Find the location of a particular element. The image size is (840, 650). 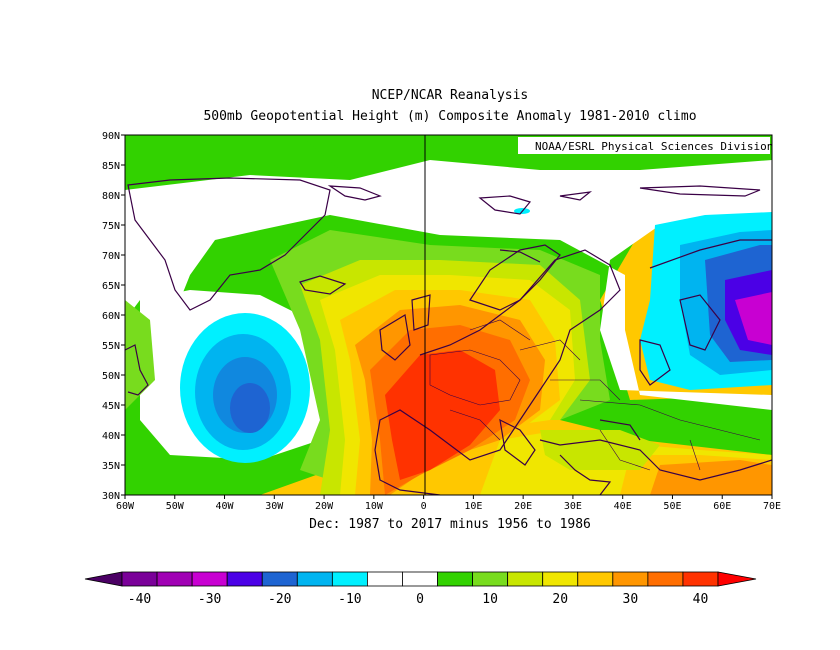

lon-tick-label: 70E is located at coordinates (772, 506).